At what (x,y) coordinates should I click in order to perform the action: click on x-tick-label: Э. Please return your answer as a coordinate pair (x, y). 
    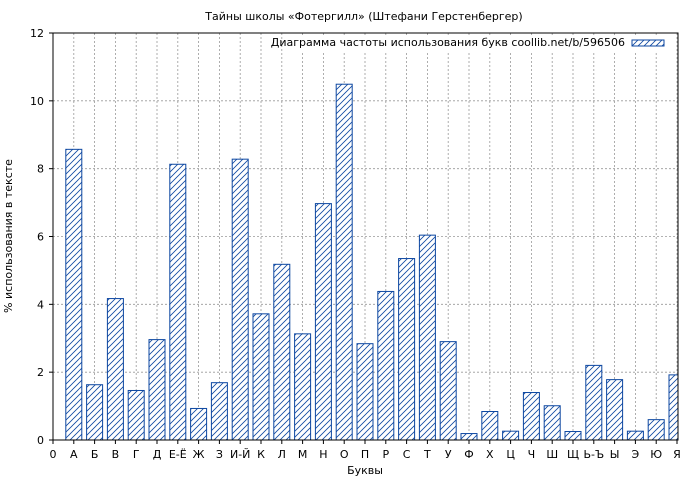
    Looking at the image, I should click on (636, 454).